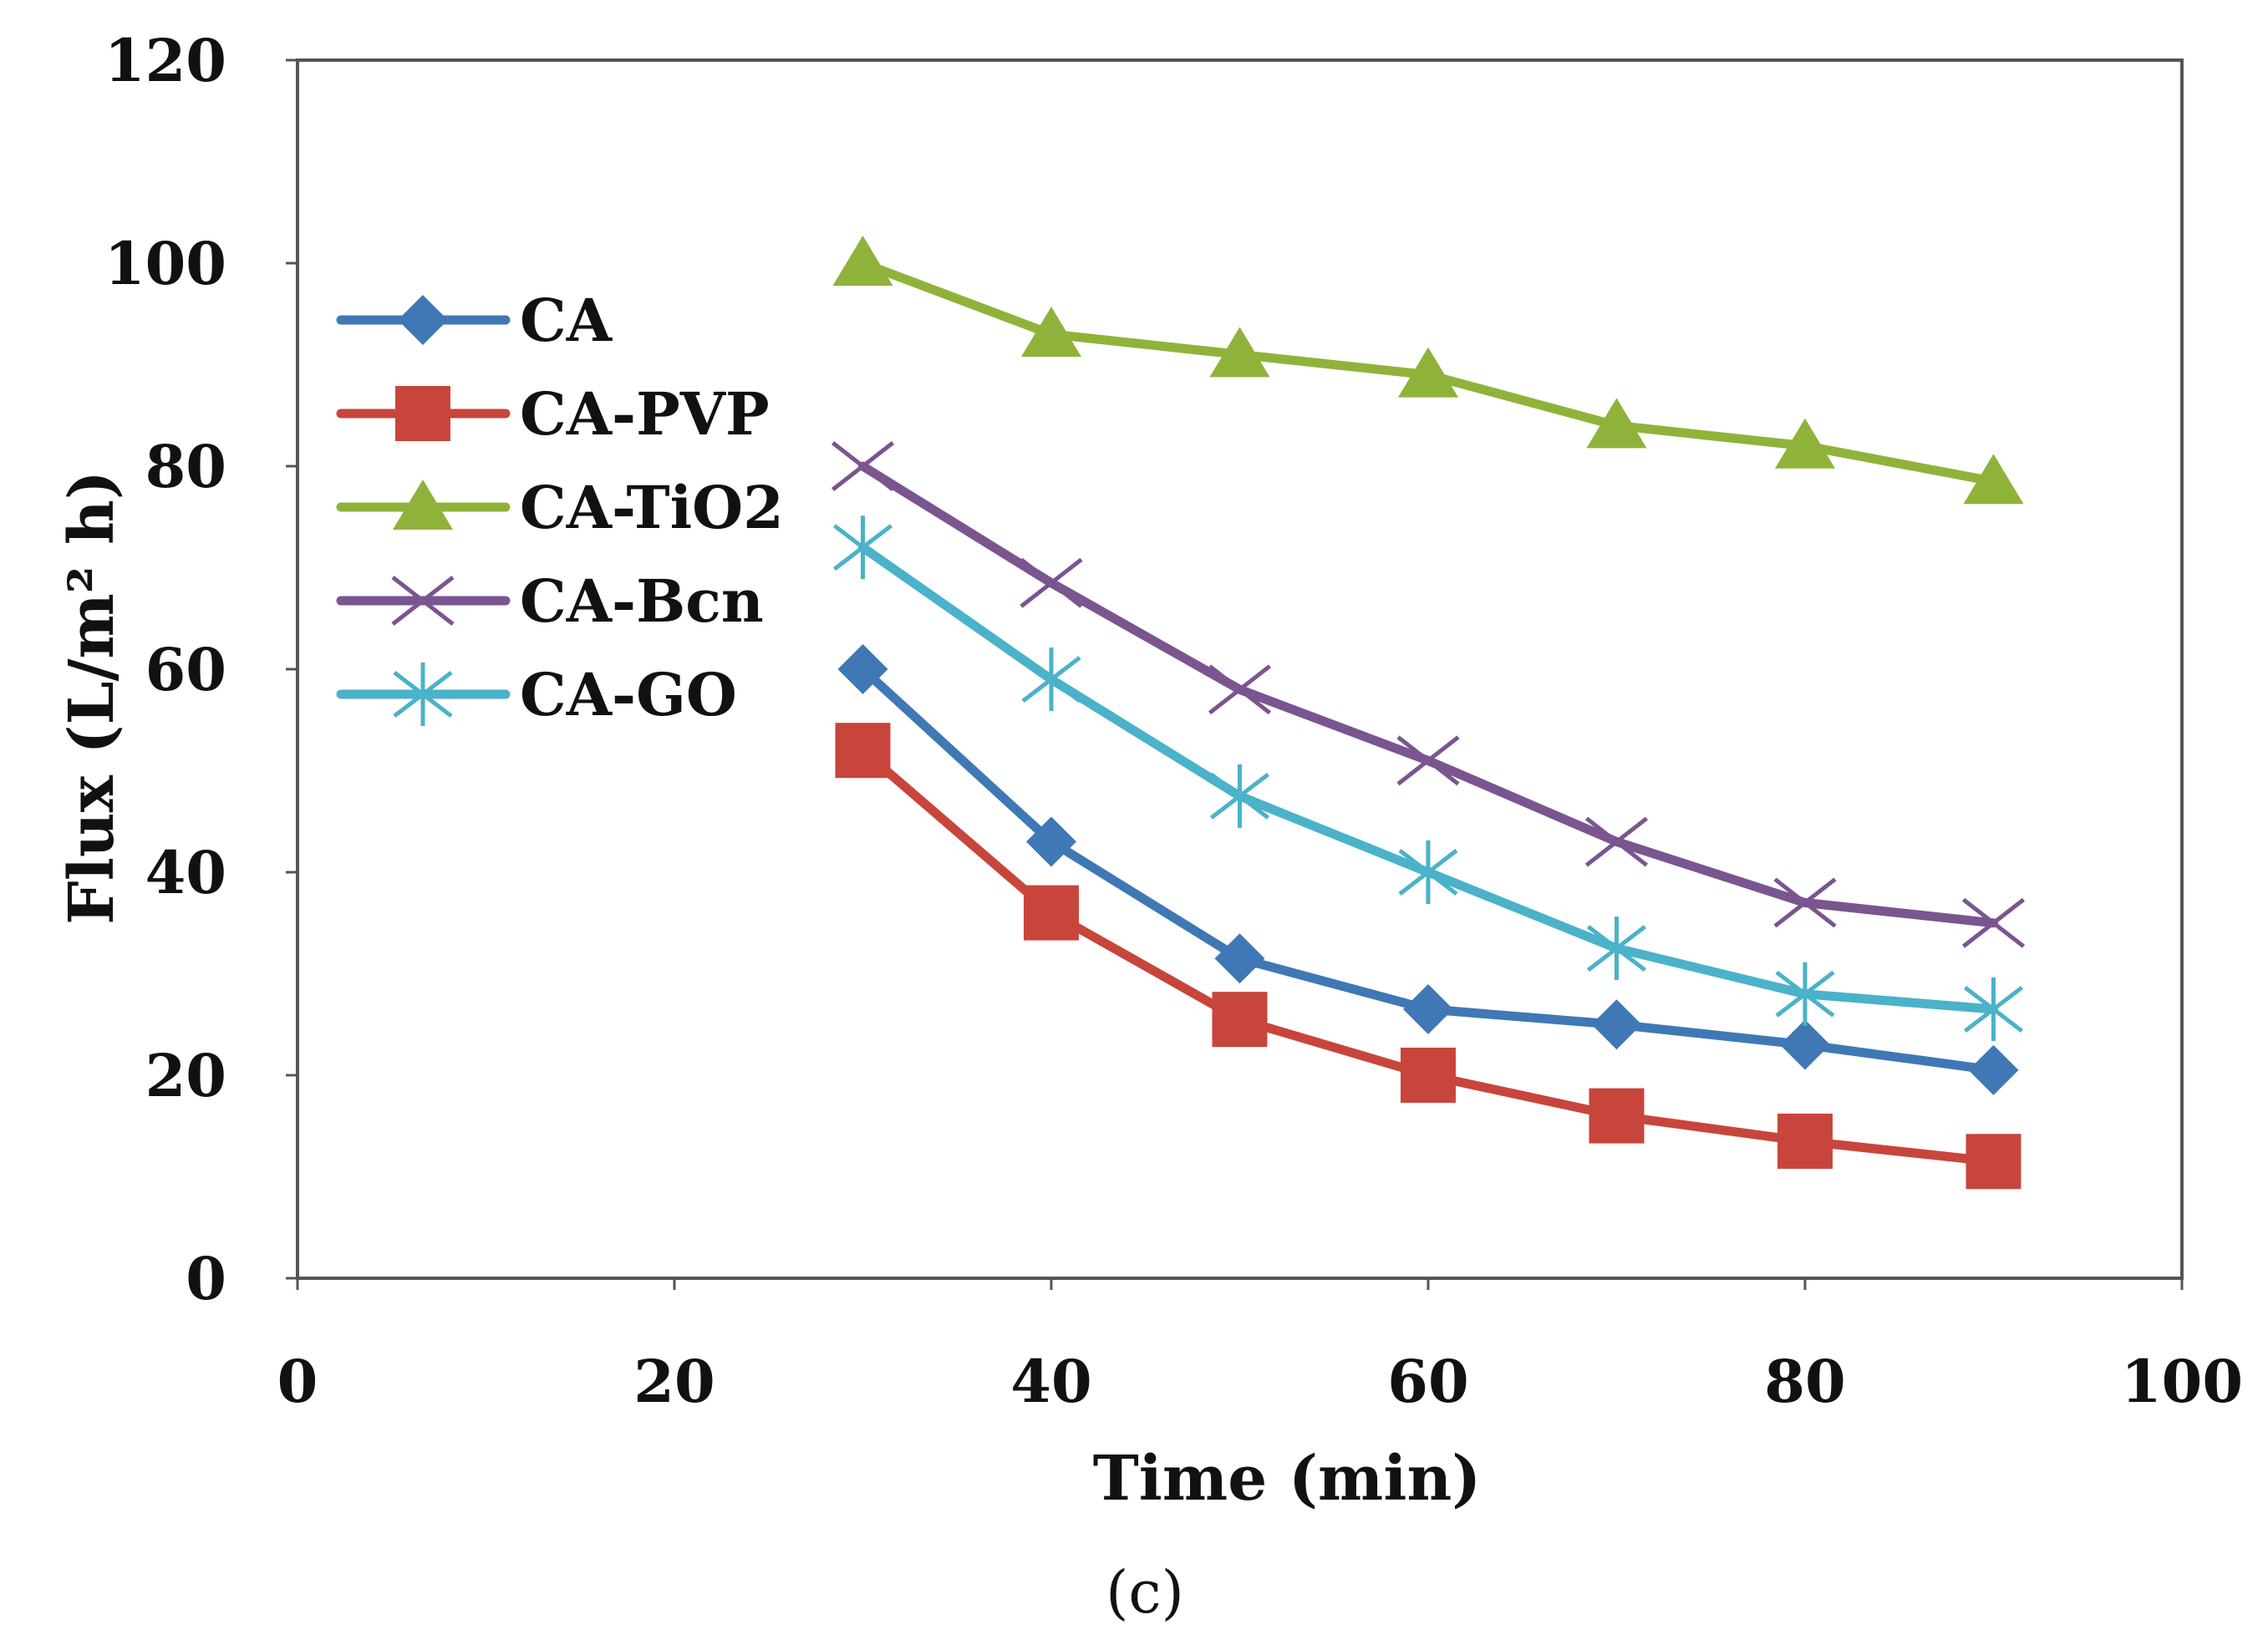 The width and height of the screenshot is (2268, 1645). I want to click on legend-item-ca-go: CA-GO, so click(536, 695).